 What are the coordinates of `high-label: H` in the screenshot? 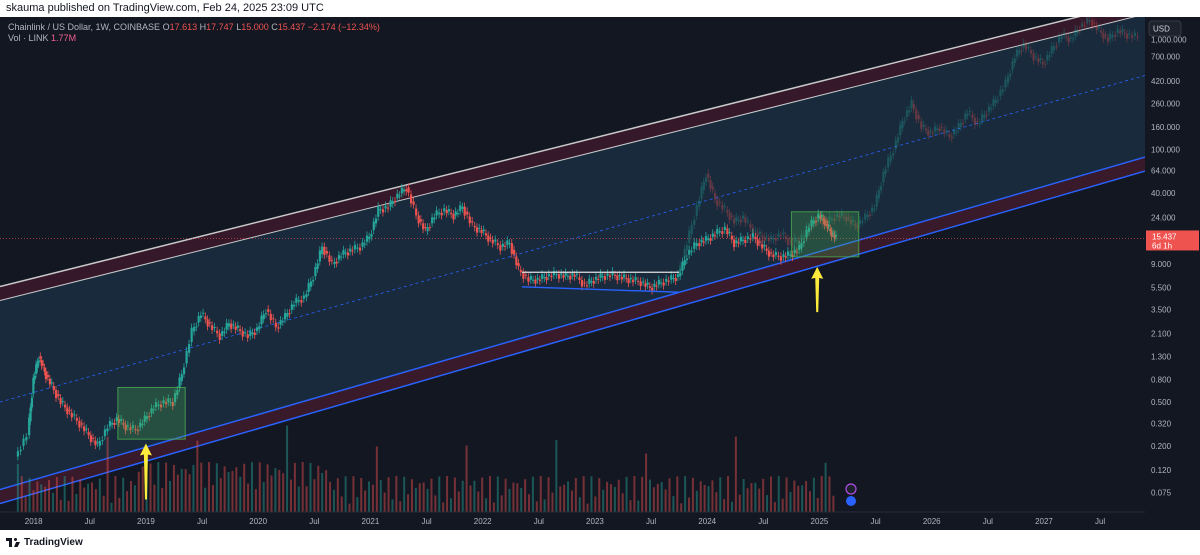 It's located at (203, 27).